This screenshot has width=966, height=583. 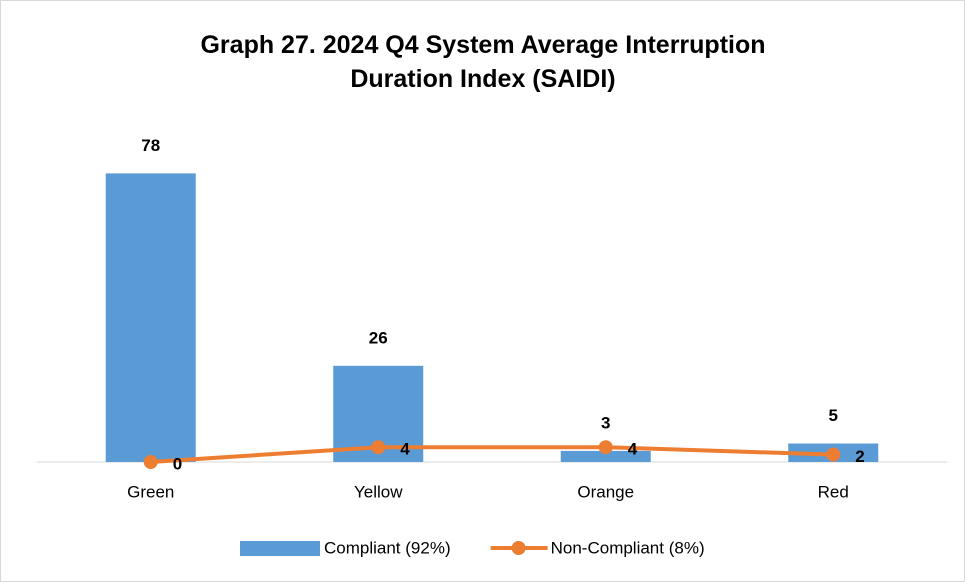 What do you see at coordinates (628, 547) in the screenshot?
I see `legend-label: Non-Compliant (8%)` at bounding box center [628, 547].